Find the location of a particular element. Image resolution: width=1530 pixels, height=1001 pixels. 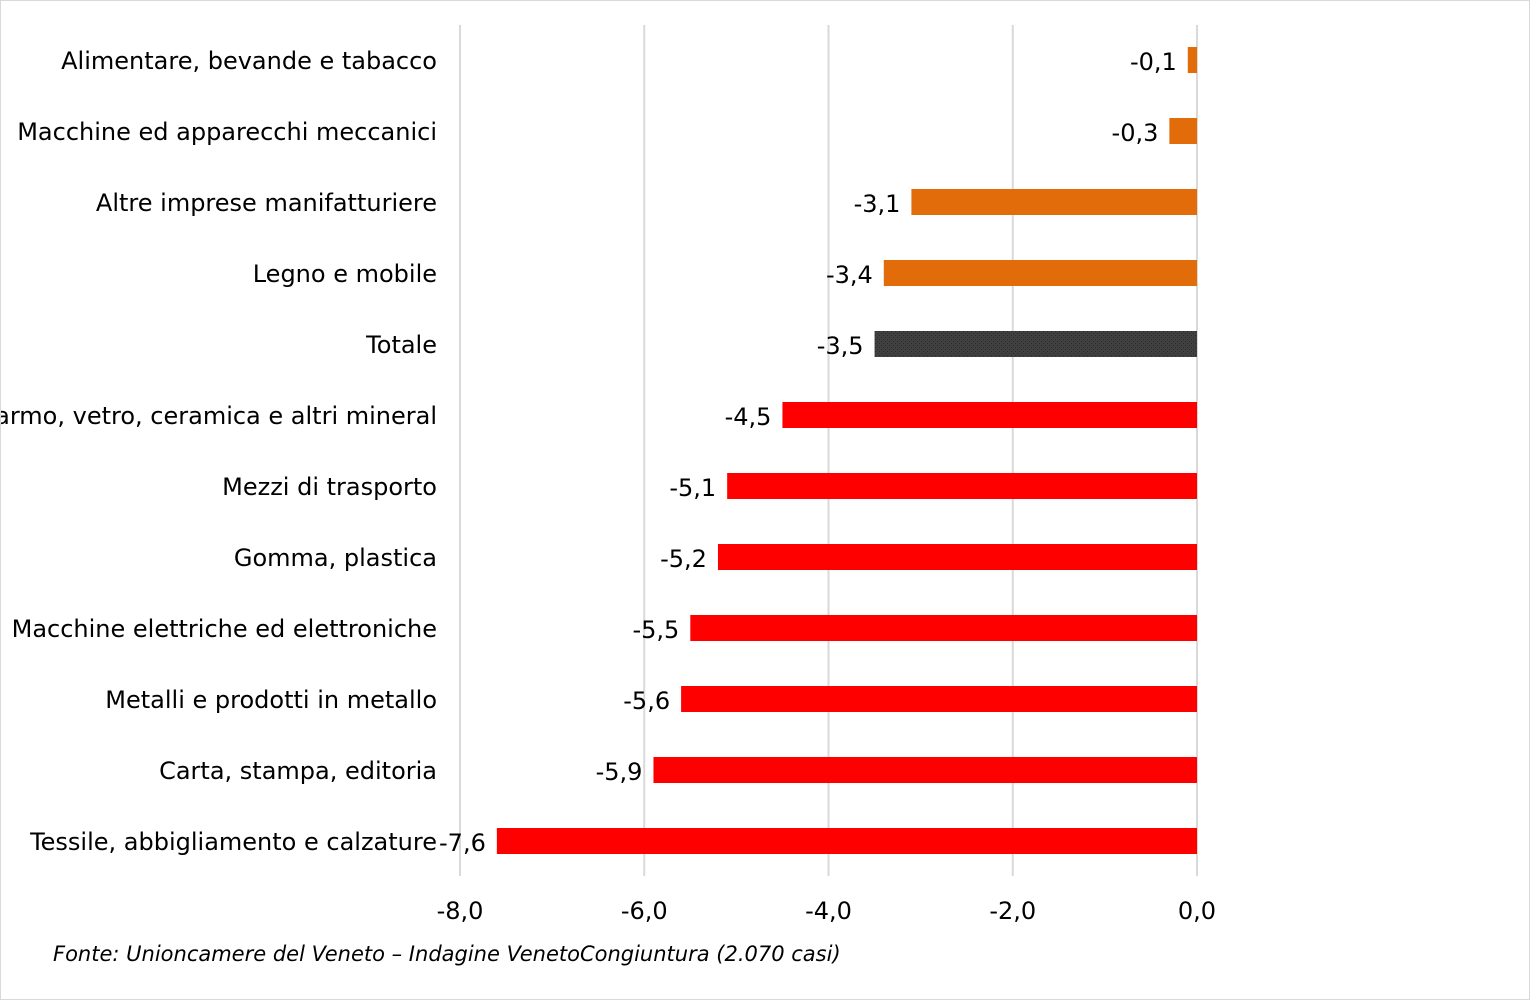

category-label: Alimentare, bevande e tabacco is located at coordinates (249, 61).